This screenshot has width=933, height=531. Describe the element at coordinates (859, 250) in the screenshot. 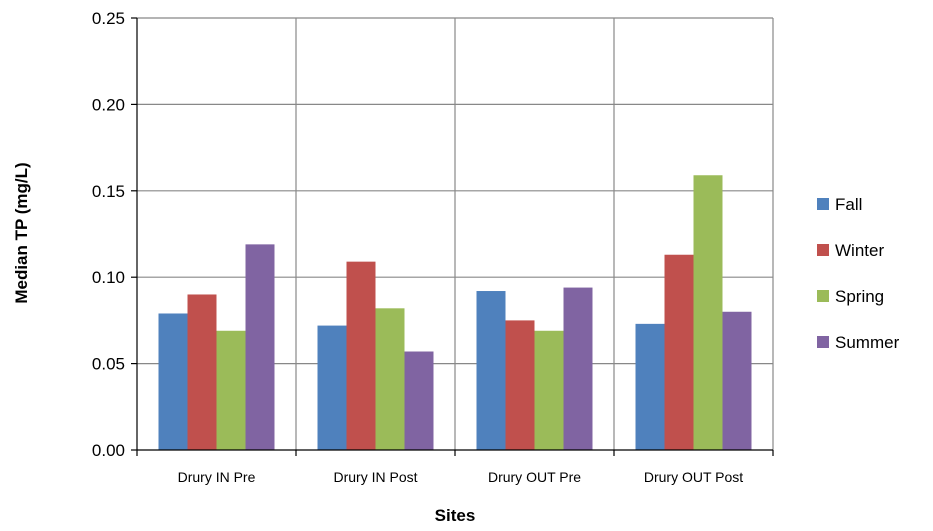

I see `legend-label-winter: Winter` at that location.